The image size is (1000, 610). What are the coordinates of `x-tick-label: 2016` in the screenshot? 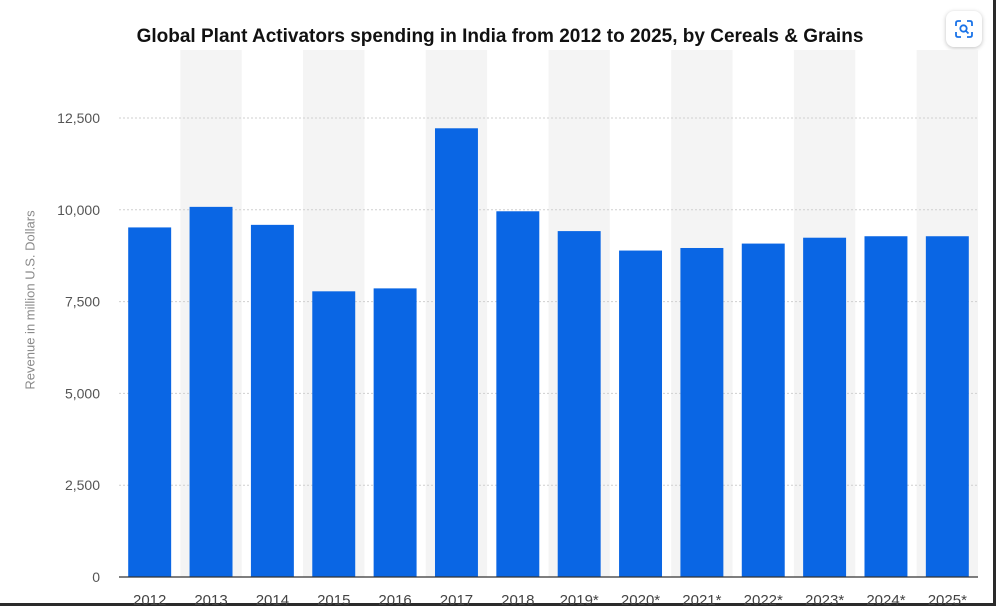 It's located at (394, 600).